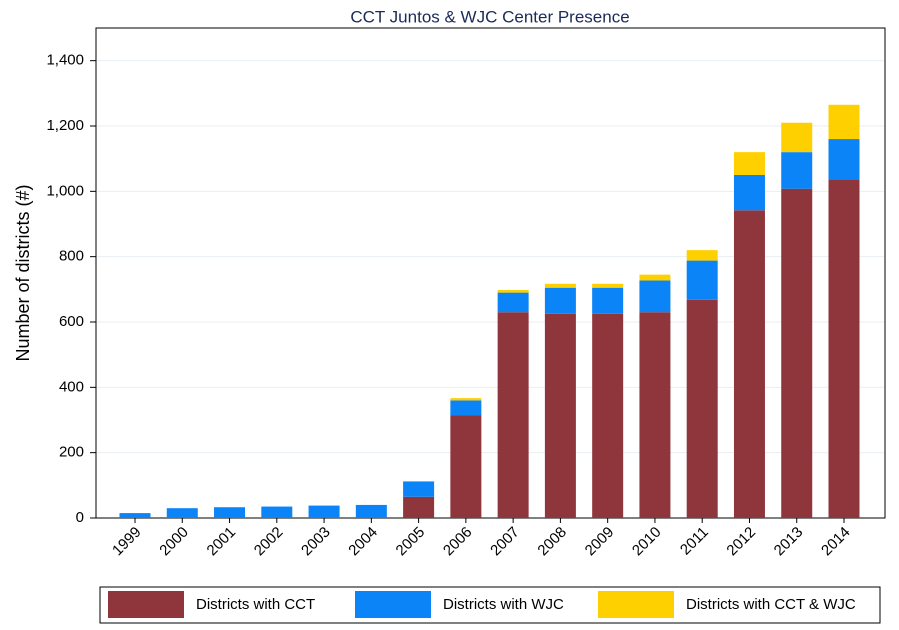  I want to click on legend-box, so click(490, 605).